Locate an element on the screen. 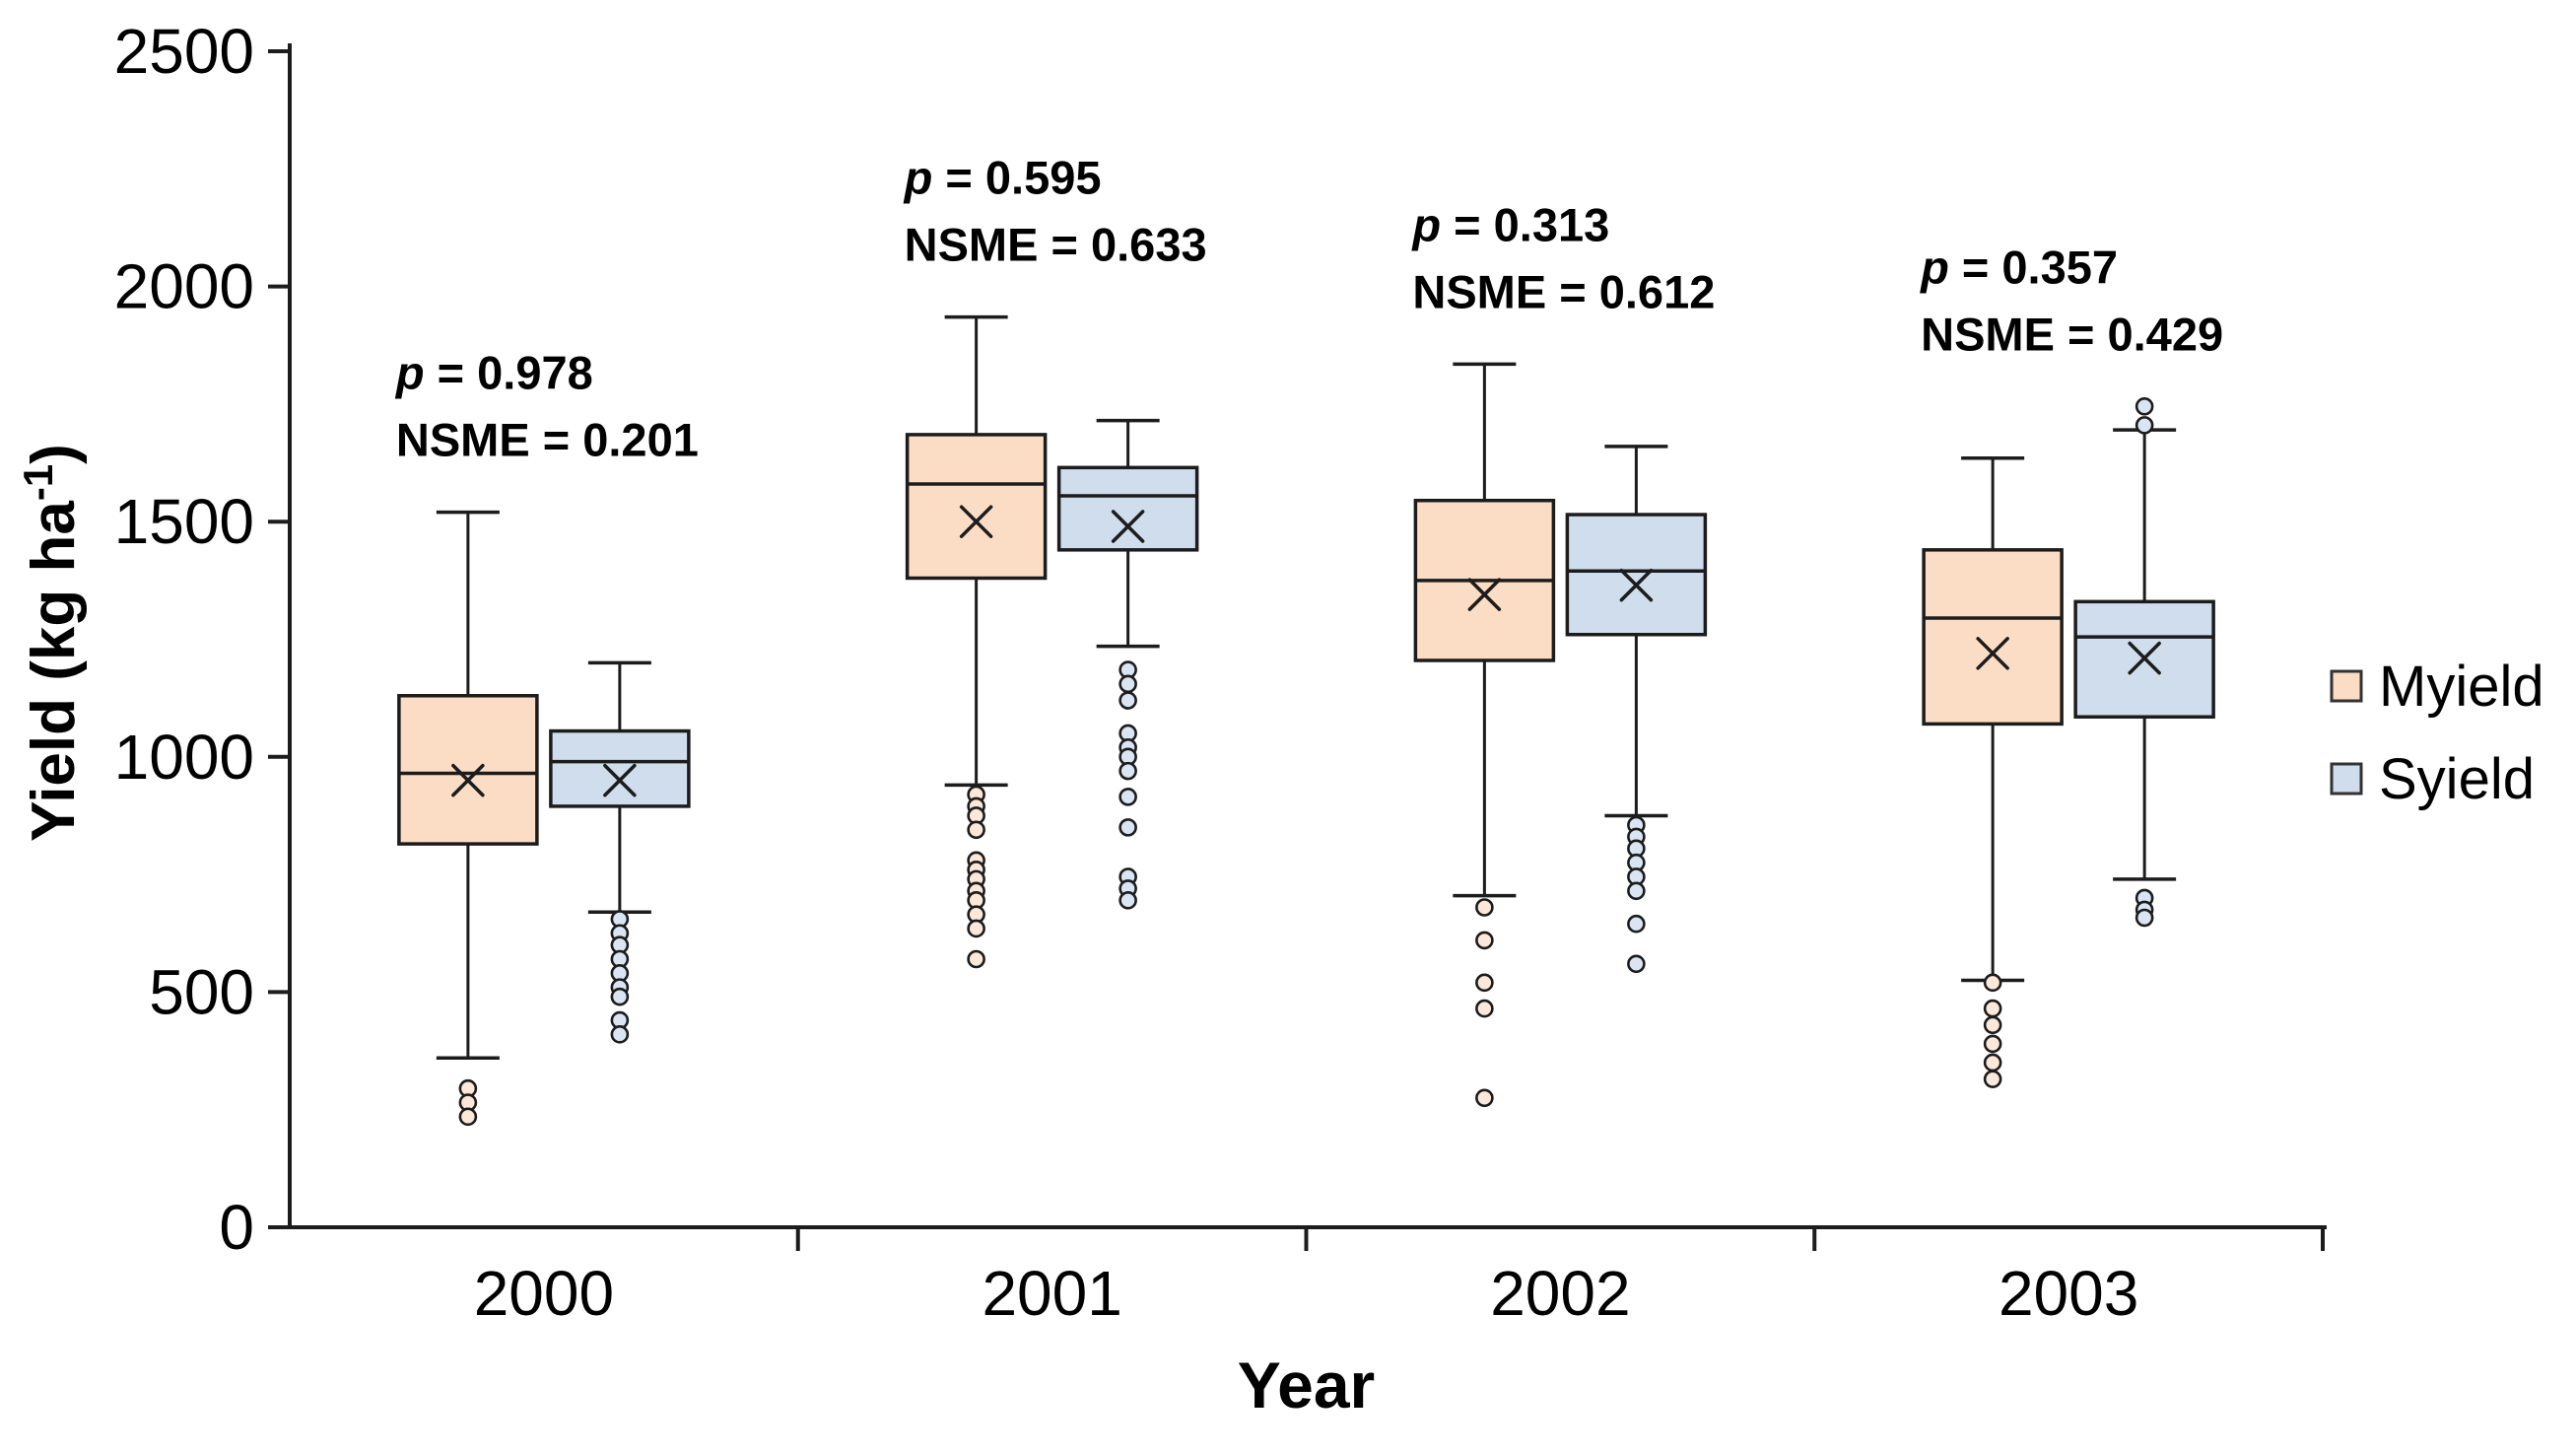 The image size is (2576, 1454). legend-item-myield: Myield is located at coordinates (2437, 687).